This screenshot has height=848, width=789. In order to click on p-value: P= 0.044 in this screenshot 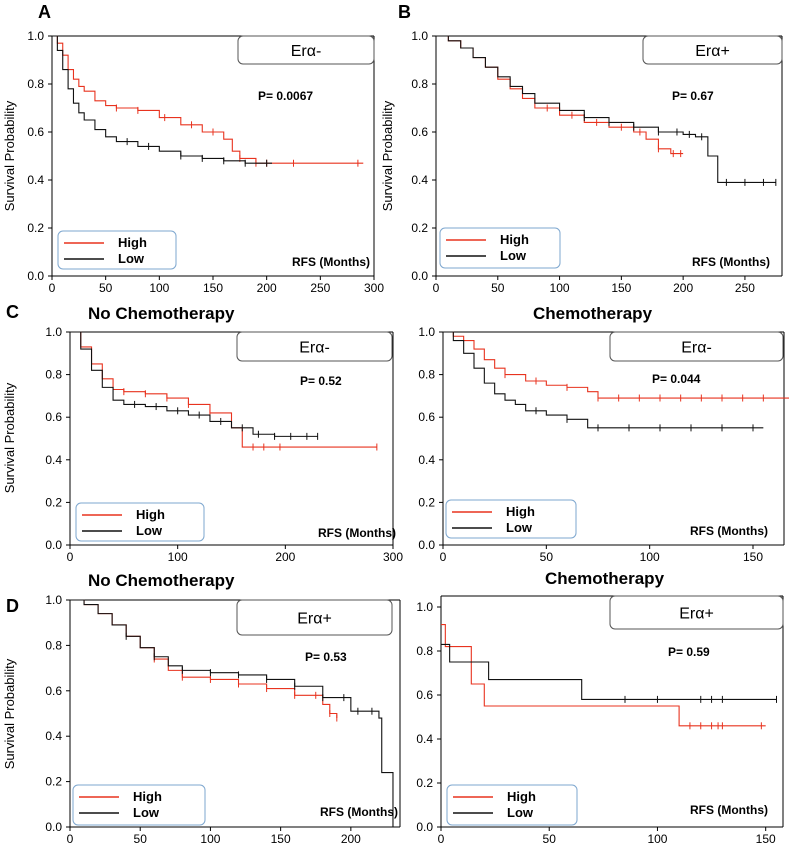, I will do `click(676, 379)`.